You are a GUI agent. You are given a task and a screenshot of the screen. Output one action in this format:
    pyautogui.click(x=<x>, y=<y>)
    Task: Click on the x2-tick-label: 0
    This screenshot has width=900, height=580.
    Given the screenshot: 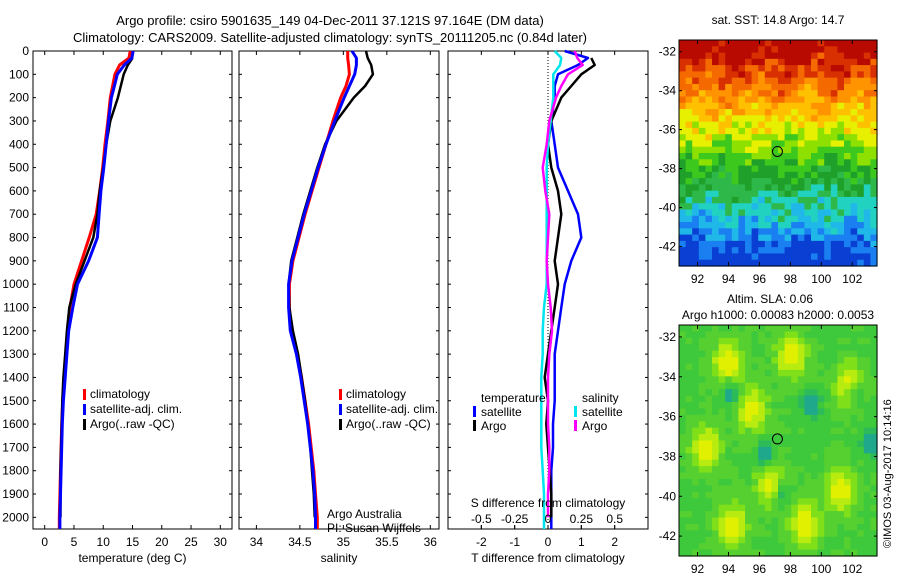 What is the action you would take?
    pyautogui.click(x=548, y=519)
    